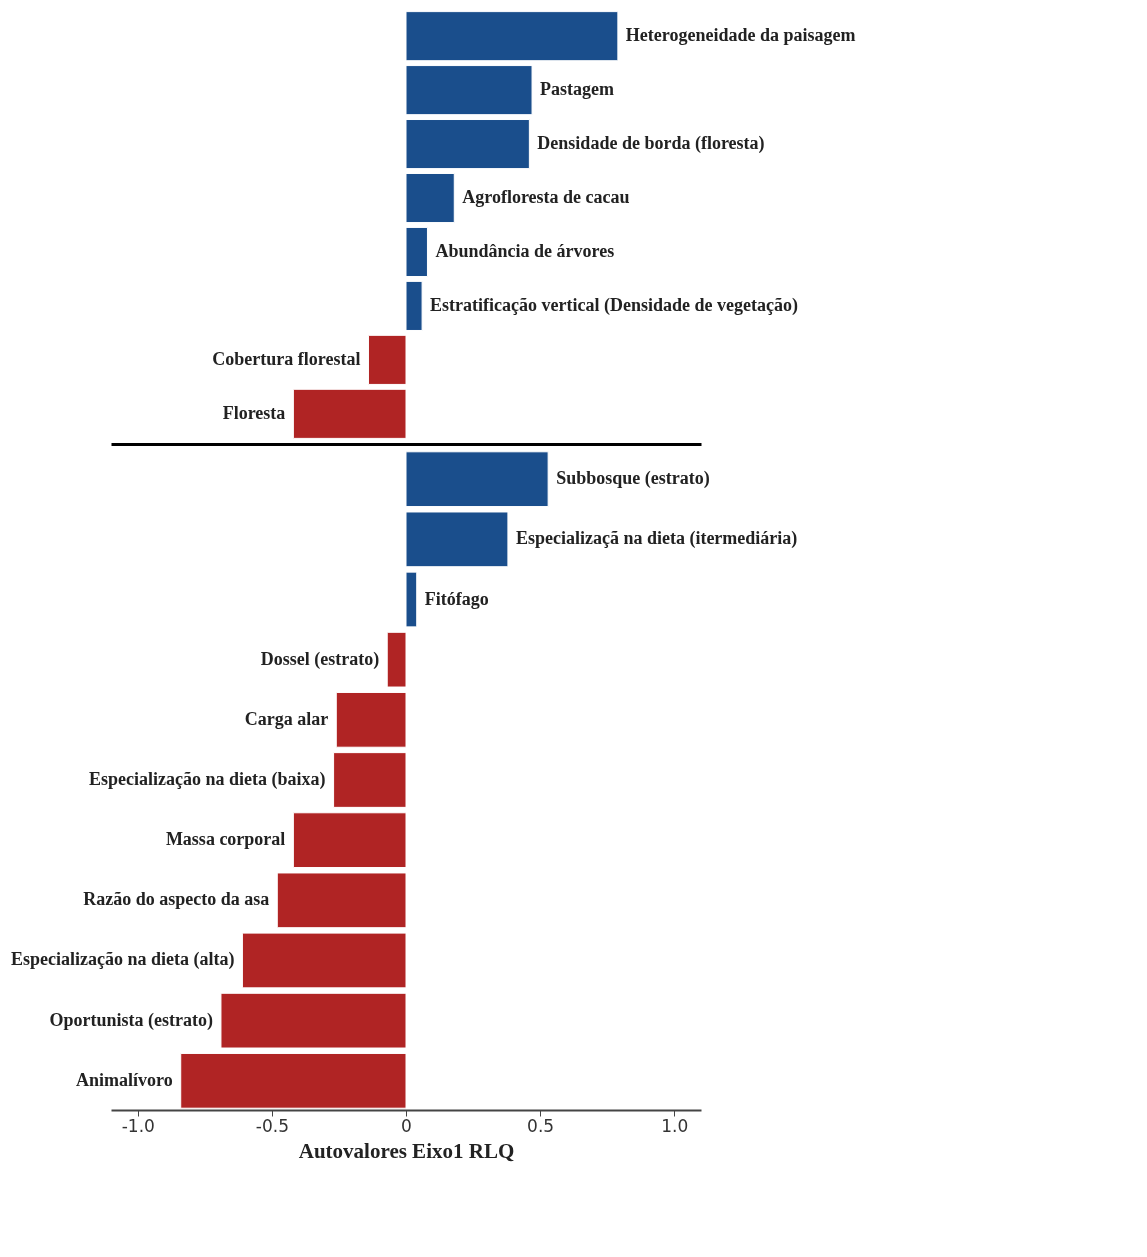 This screenshot has width=1147, height=1257. I want to click on category-label: Floresta, so click(254, 412).